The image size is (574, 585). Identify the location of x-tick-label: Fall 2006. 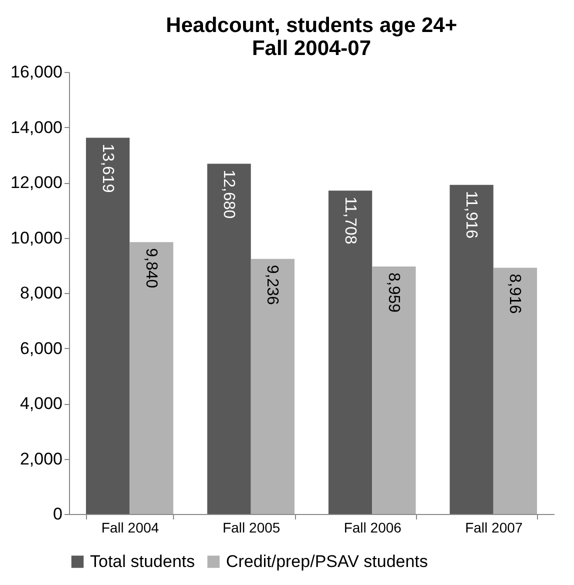
(373, 528).